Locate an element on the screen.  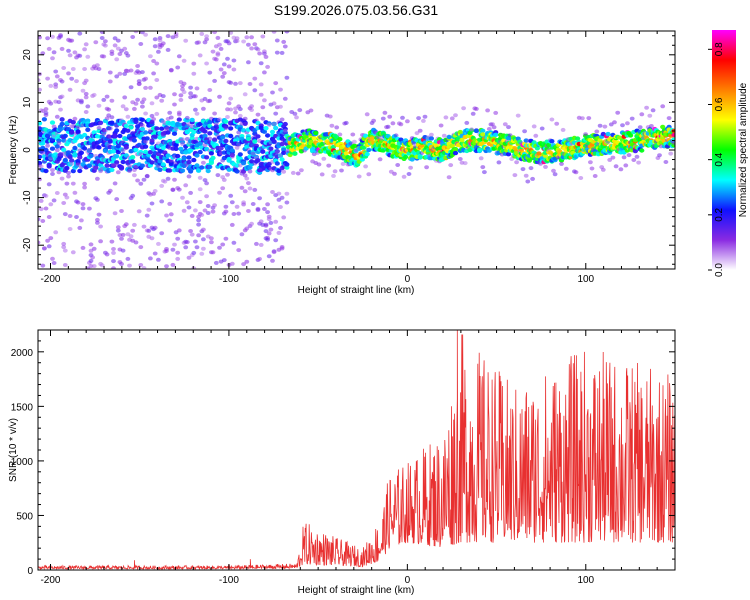
y-tick-label: 500 is located at coordinates (24, 516).